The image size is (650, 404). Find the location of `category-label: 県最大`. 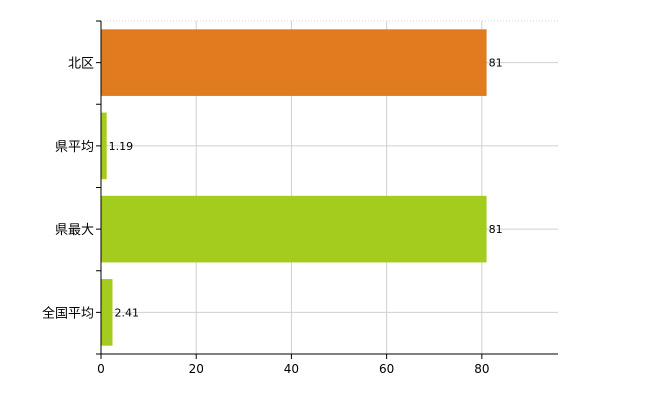

category-label: 県最大 is located at coordinates (74, 230).